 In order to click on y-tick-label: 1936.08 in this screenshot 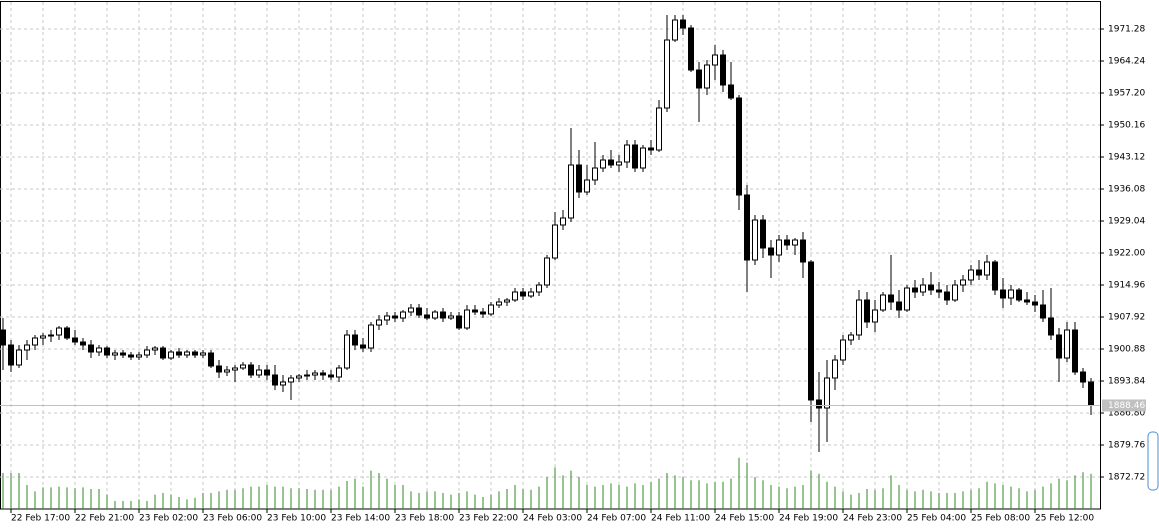, I will do `click(1126, 190)`.